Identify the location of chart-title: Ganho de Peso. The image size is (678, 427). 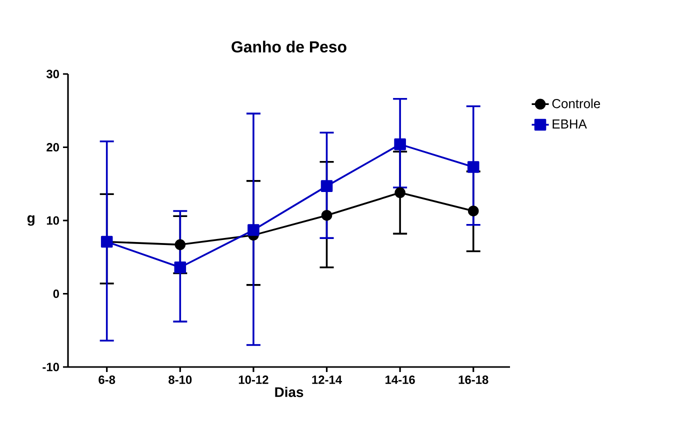
(289, 46).